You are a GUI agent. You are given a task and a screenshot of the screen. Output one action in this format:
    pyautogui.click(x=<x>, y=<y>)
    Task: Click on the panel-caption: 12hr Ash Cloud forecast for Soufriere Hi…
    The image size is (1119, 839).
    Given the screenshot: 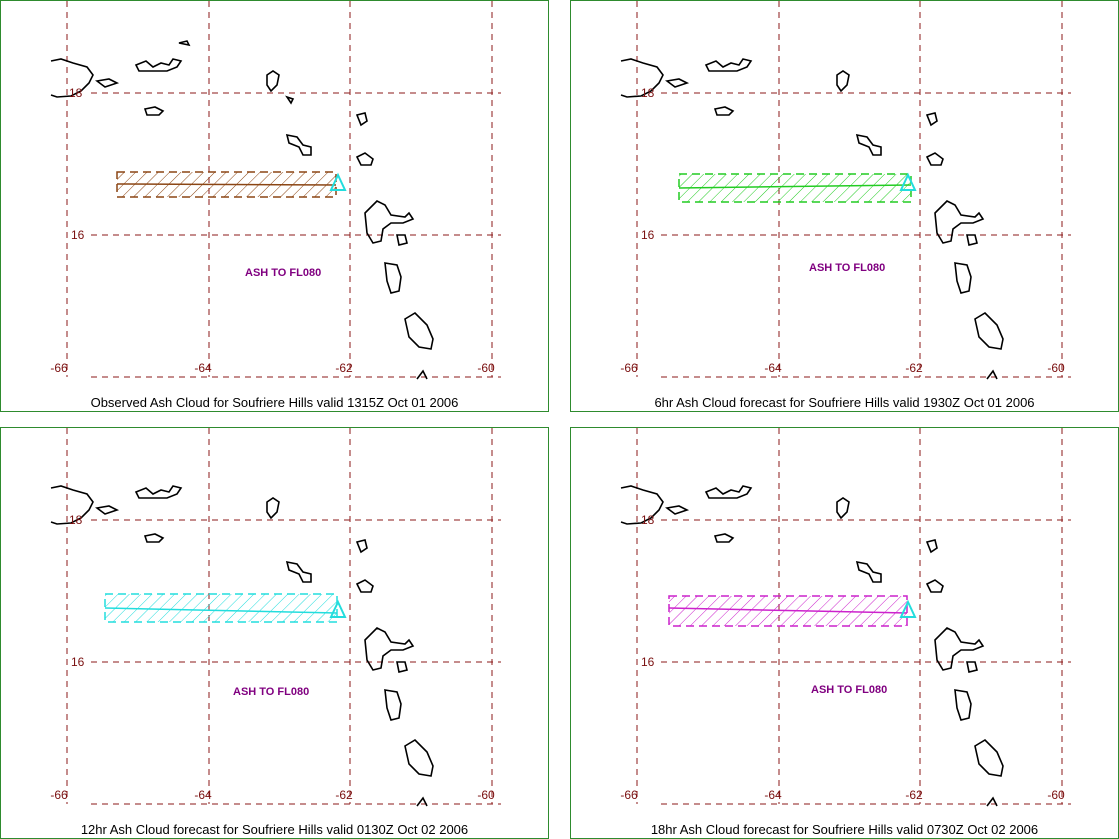 What is the action you would take?
    pyautogui.click(x=274, y=829)
    